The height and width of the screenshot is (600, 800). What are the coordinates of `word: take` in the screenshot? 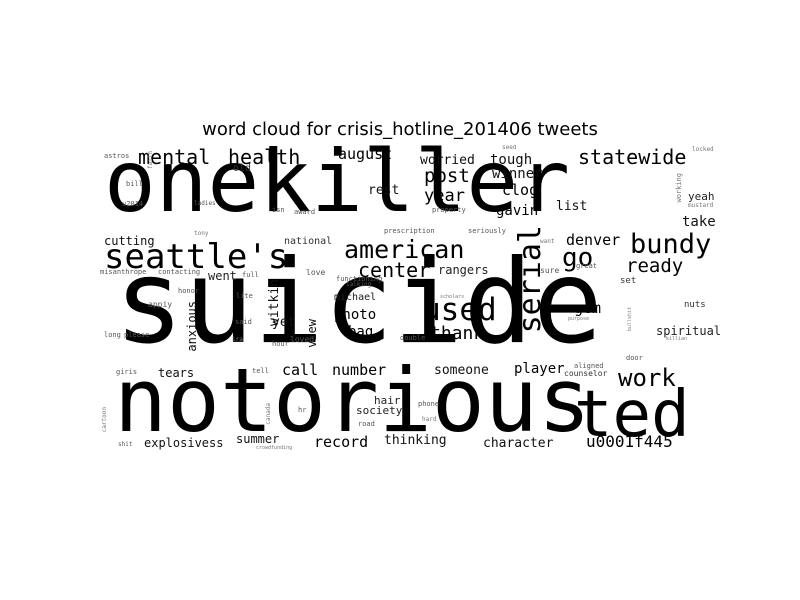 It's located at (699, 222).